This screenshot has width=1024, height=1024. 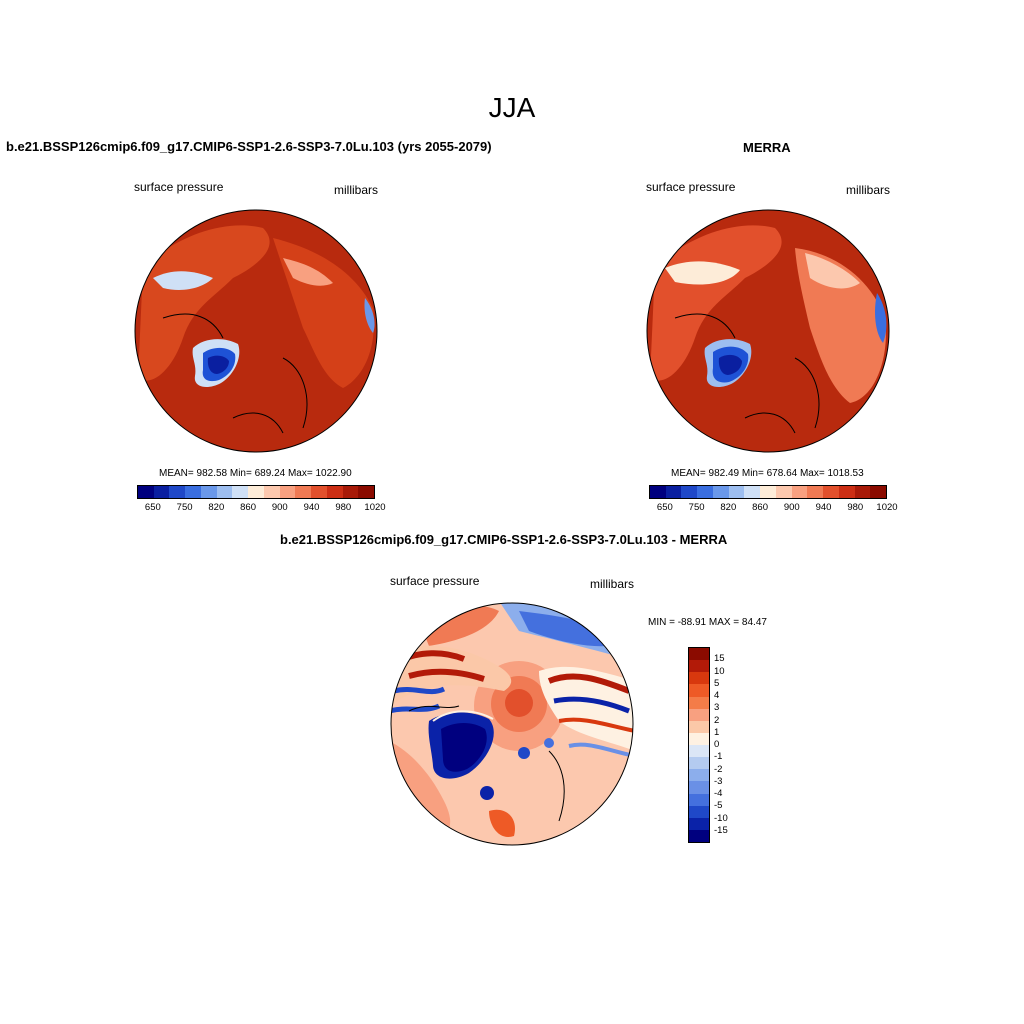 I want to click on right-panel-title: MERRA, so click(x=767, y=147).